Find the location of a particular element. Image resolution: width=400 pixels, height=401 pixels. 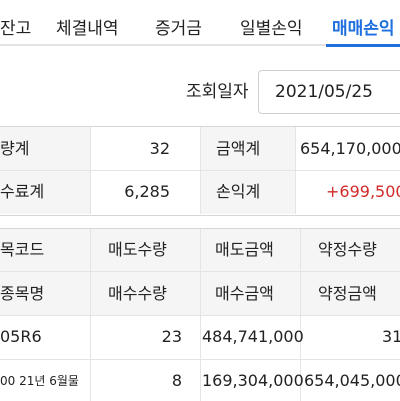

total-fee-value: 6,285 is located at coordinates (147, 191).